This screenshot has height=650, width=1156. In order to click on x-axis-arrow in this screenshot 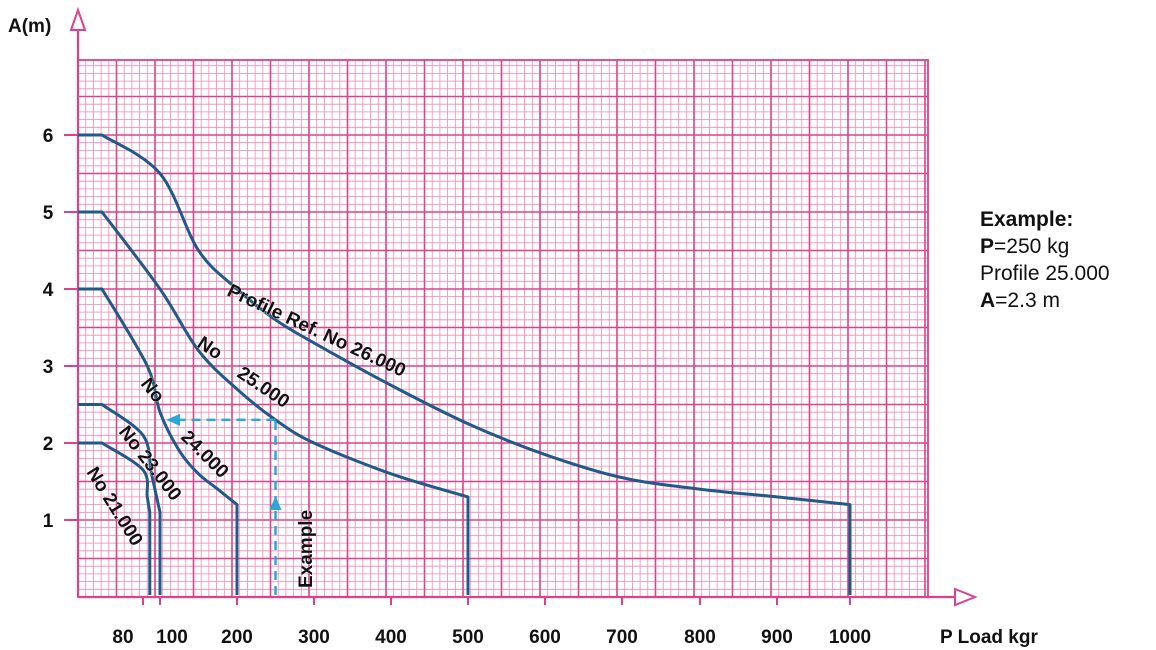, I will do `click(966, 597)`.